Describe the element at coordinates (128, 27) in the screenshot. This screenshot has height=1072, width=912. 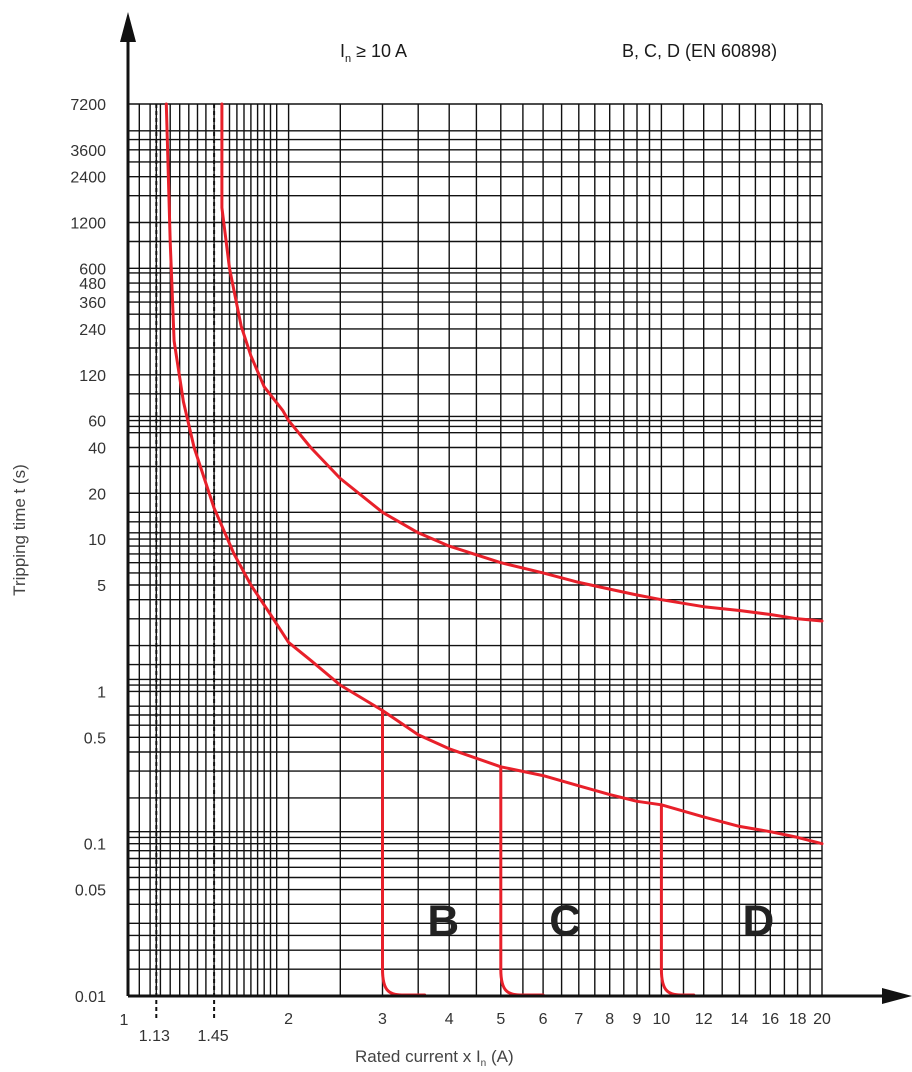
I see `y-axis-arrow-icon` at that location.